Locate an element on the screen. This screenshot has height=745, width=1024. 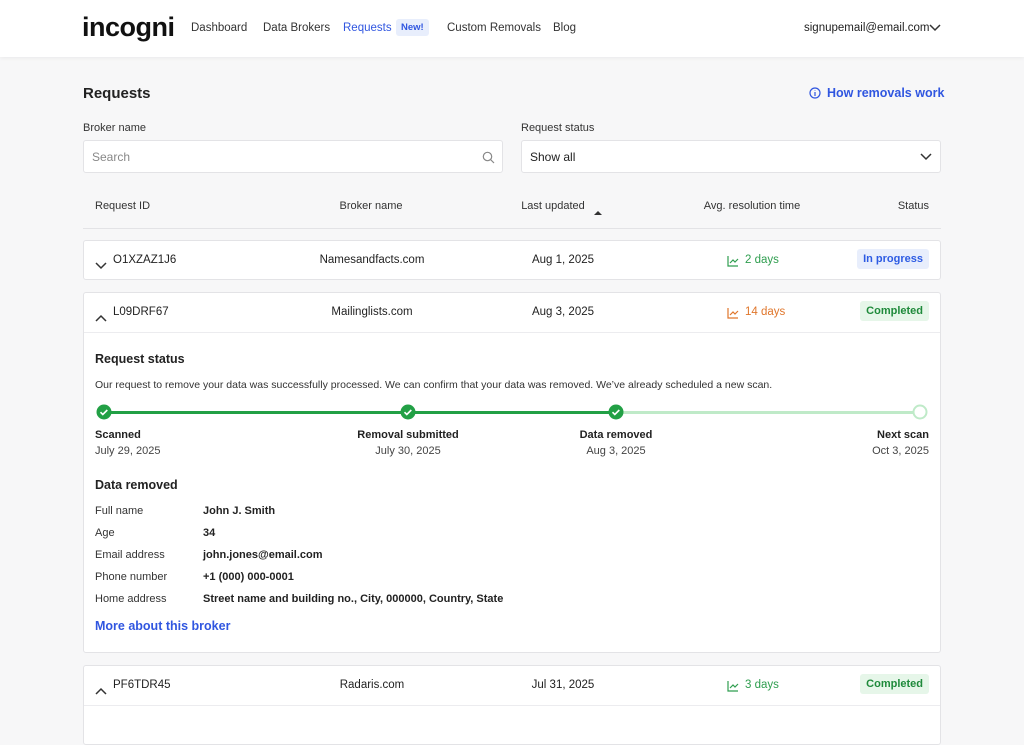
filter-label: Request status is located at coordinates (558, 128).